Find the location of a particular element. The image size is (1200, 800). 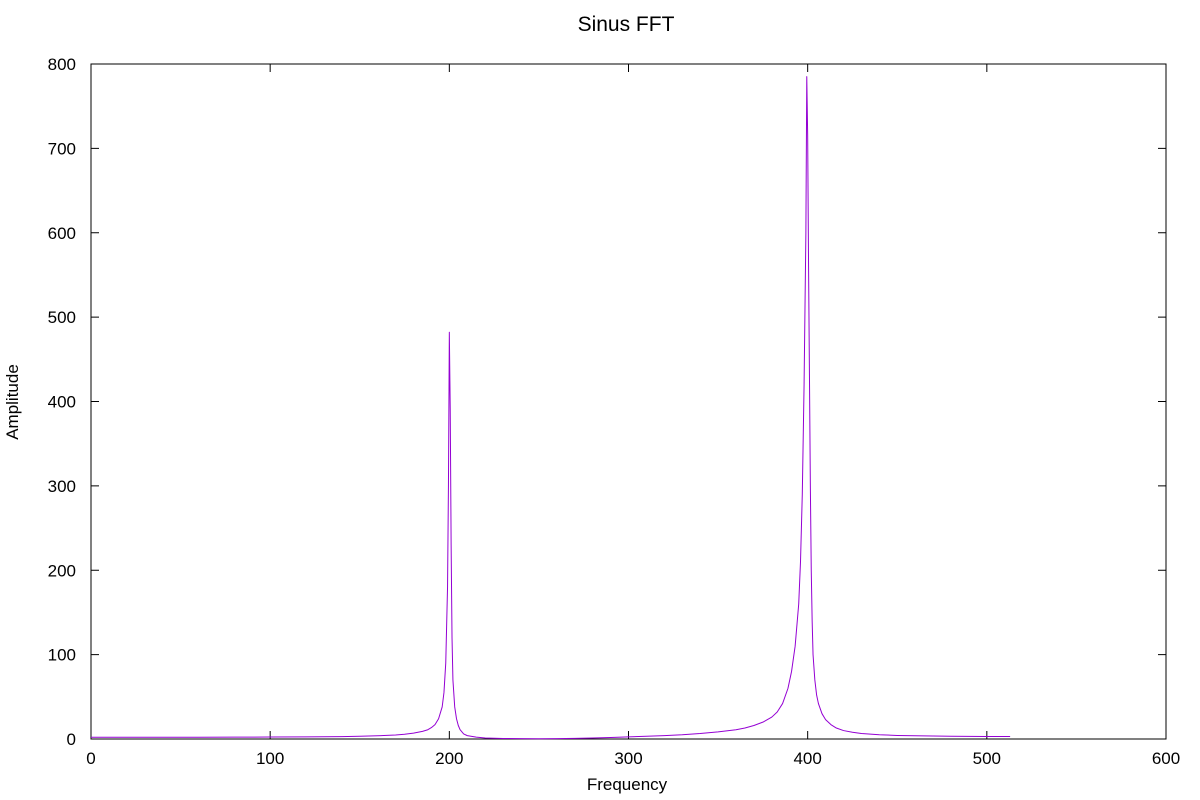

x-tick-label: 0 is located at coordinates (90, 758).